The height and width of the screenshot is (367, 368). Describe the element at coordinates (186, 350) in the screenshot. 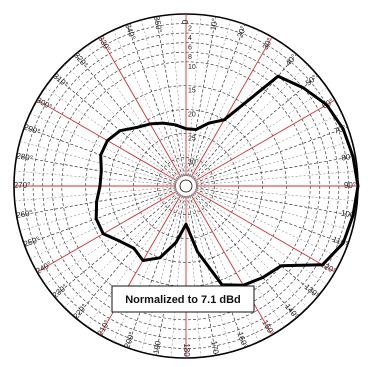

I see `angle-tick-label: 180` at that location.